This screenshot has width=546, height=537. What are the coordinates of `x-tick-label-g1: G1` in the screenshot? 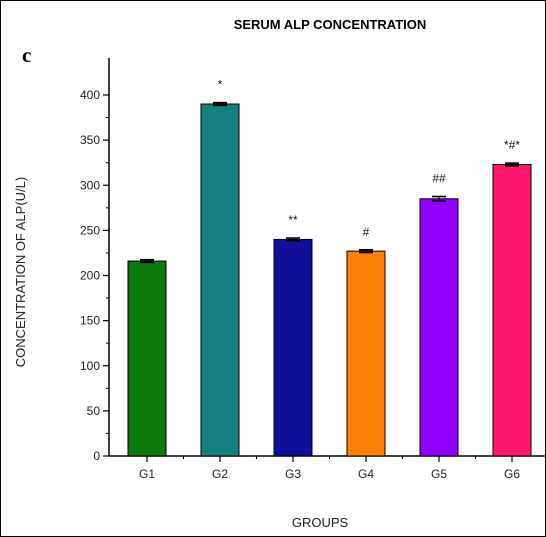 It's located at (147, 474).